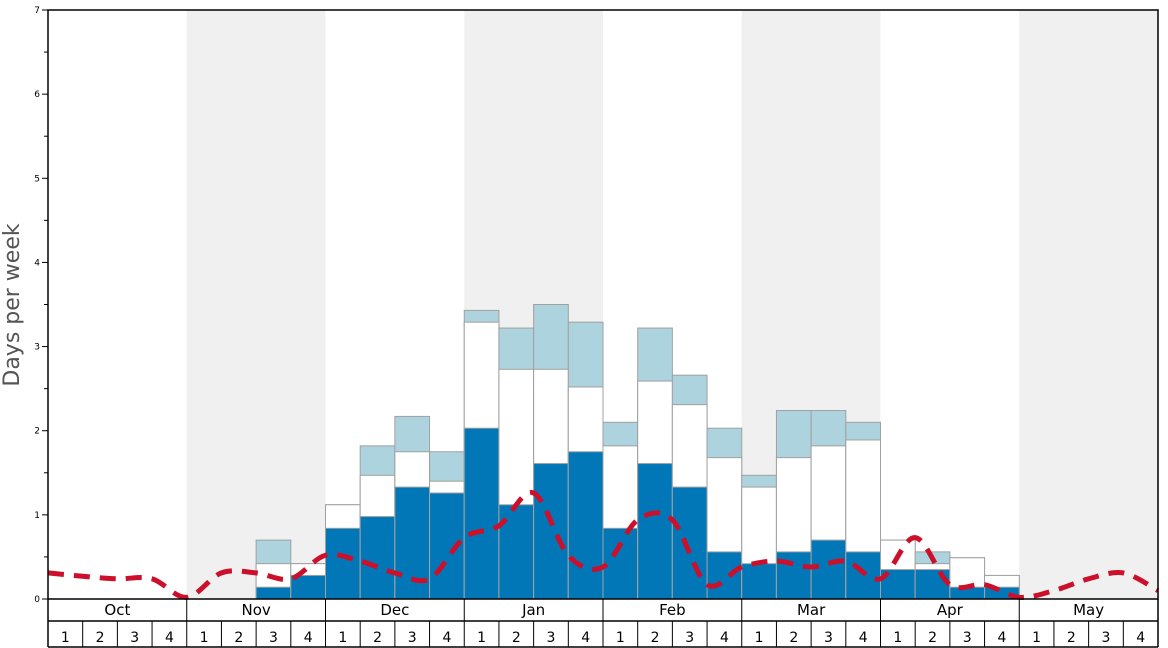 Image resolution: width=1168 pixels, height=648 pixels. Describe the element at coordinates (1088, 610) in the screenshot. I see `month-label-may: May` at that location.